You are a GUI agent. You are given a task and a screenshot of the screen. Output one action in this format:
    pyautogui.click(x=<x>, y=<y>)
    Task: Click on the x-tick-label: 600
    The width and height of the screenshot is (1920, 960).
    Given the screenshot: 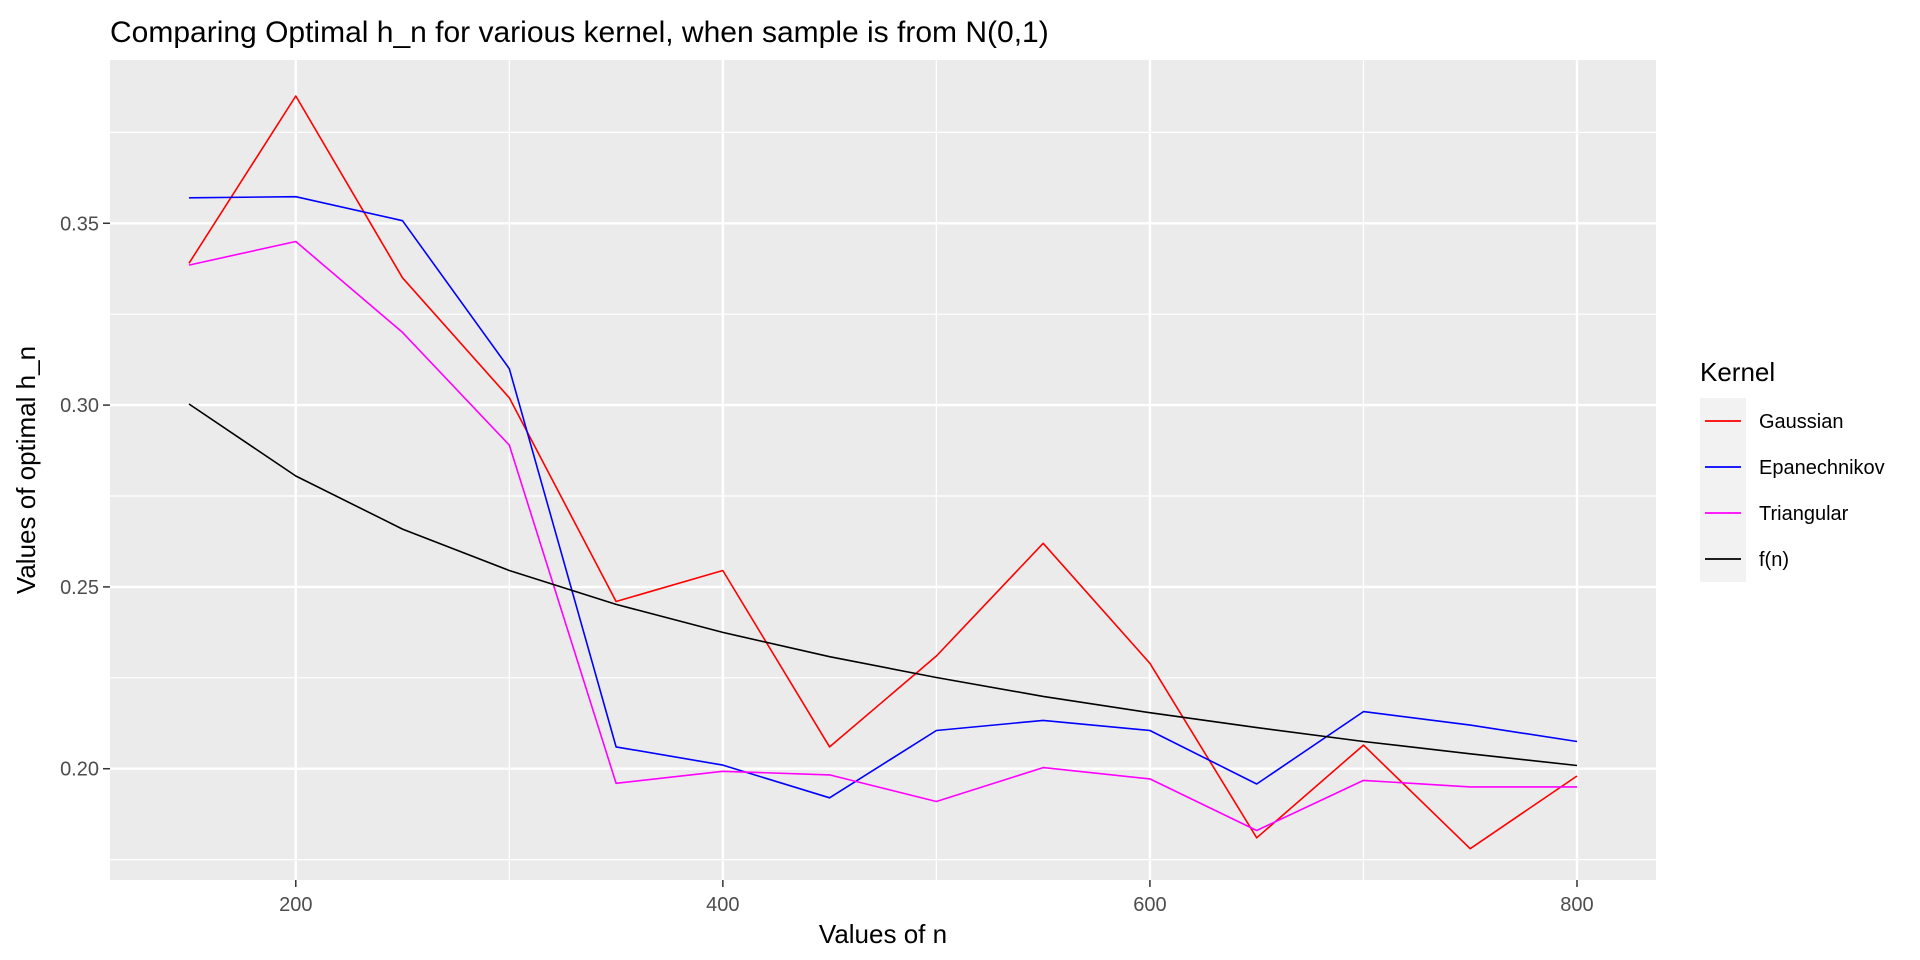 What is the action you would take?
    pyautogui.click(x=1149, y=905)
    